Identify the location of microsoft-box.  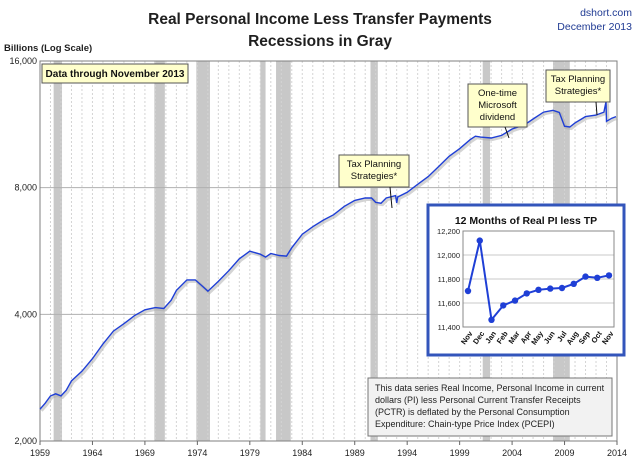
(497, 105).